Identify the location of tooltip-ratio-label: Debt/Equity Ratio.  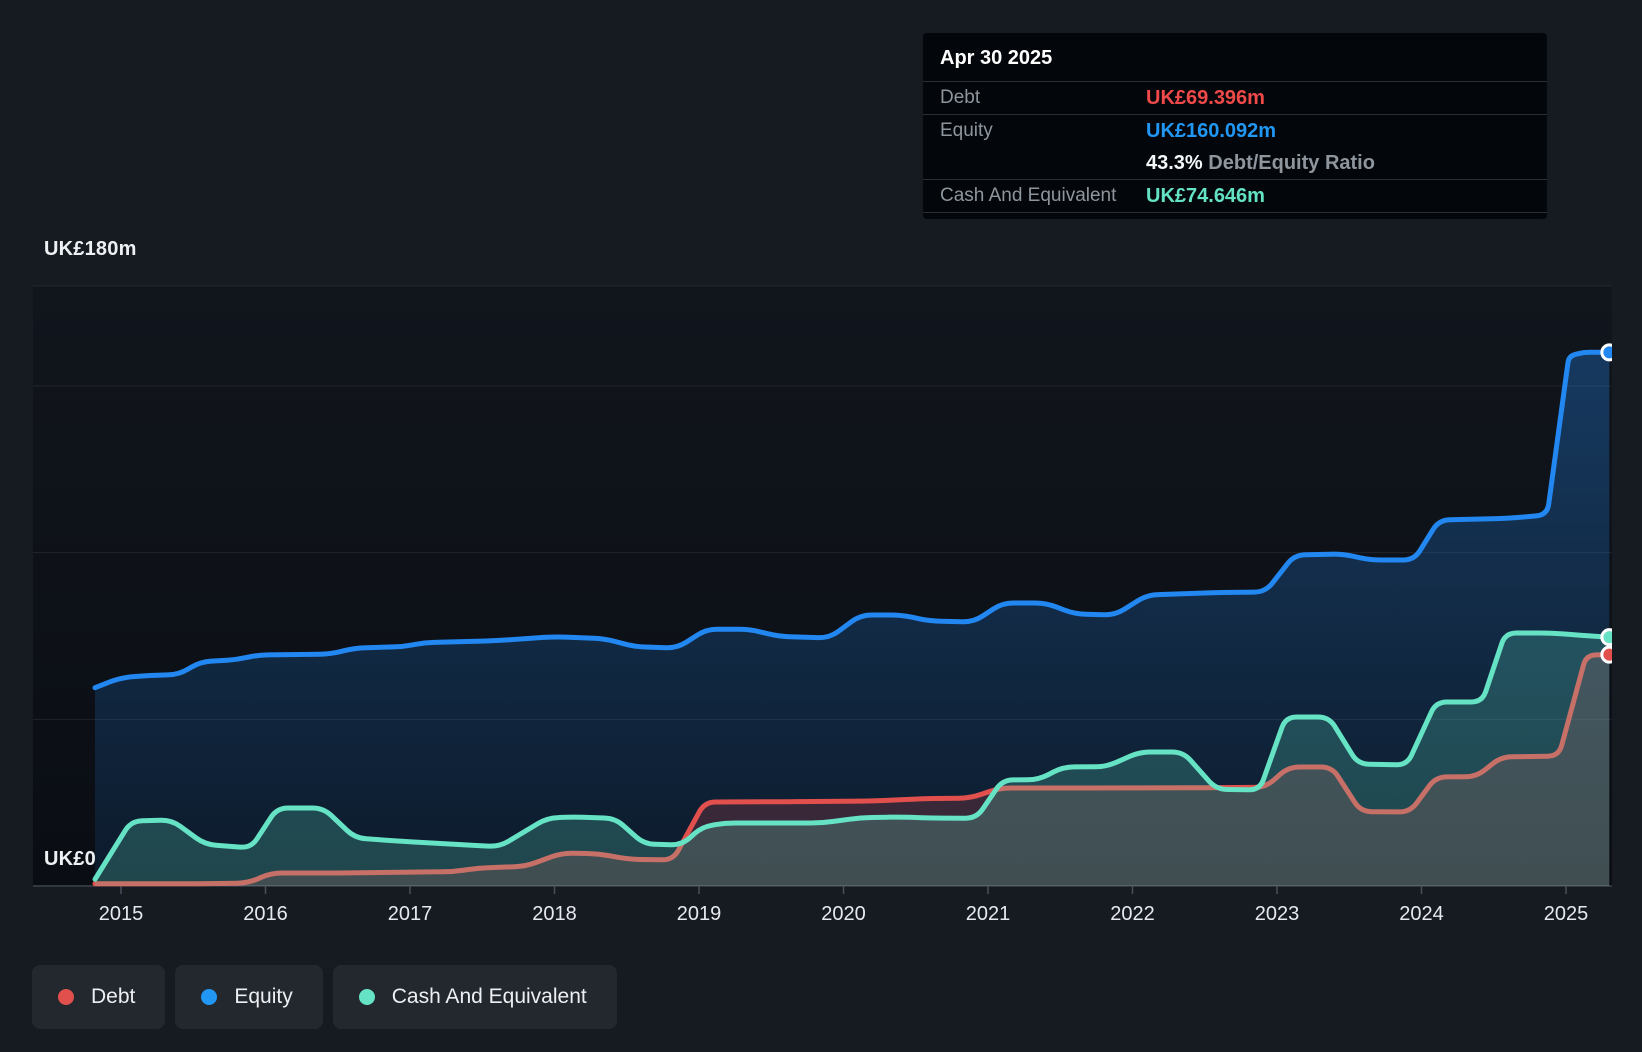
(1291, 162).